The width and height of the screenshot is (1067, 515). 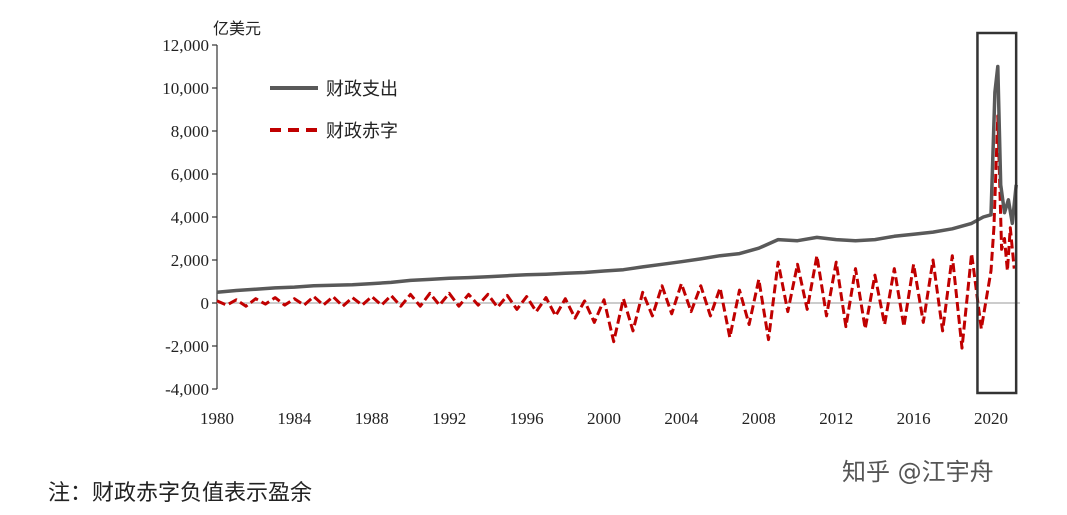 I want to click on x-tick-label: 2020, so click(x=991, y=418).